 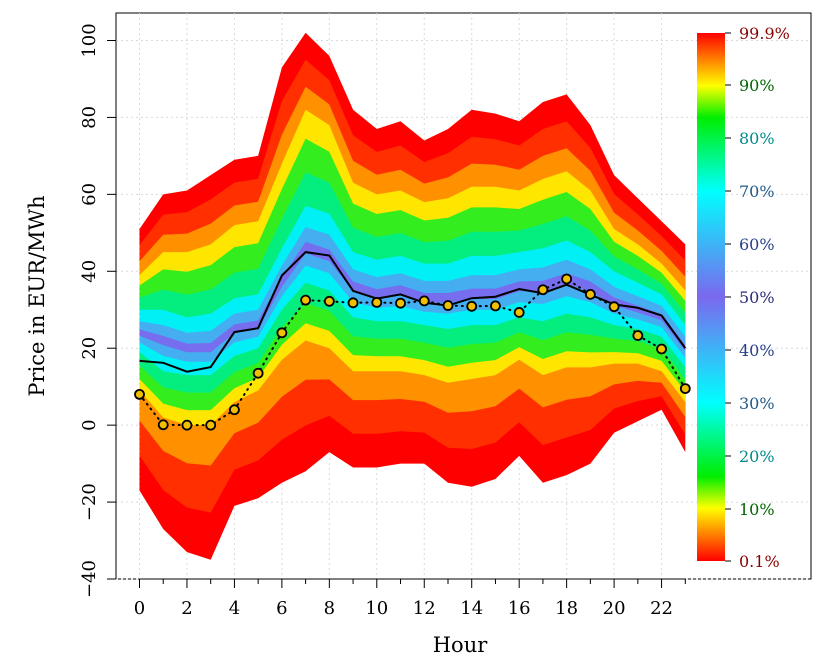 I want to click on x-tick-label-2: 2, so click(x=186, y=608).